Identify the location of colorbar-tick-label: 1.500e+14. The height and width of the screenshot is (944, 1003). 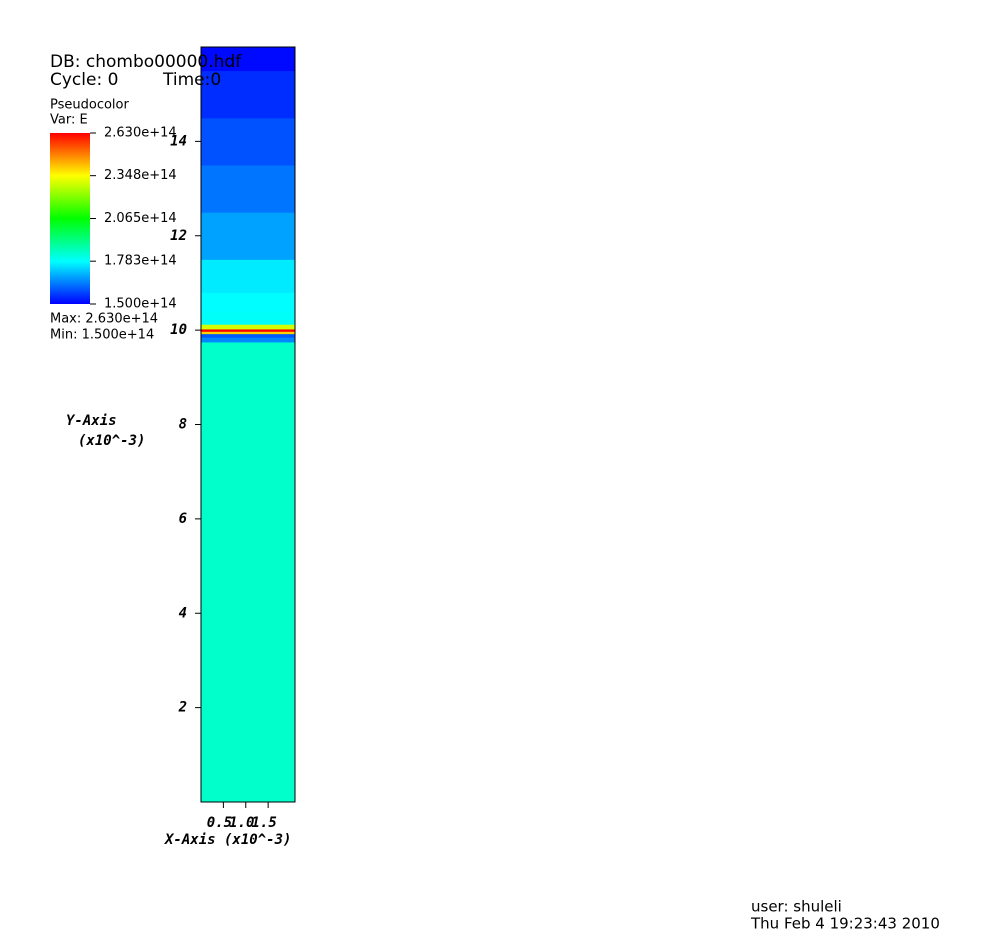
(140, 304).